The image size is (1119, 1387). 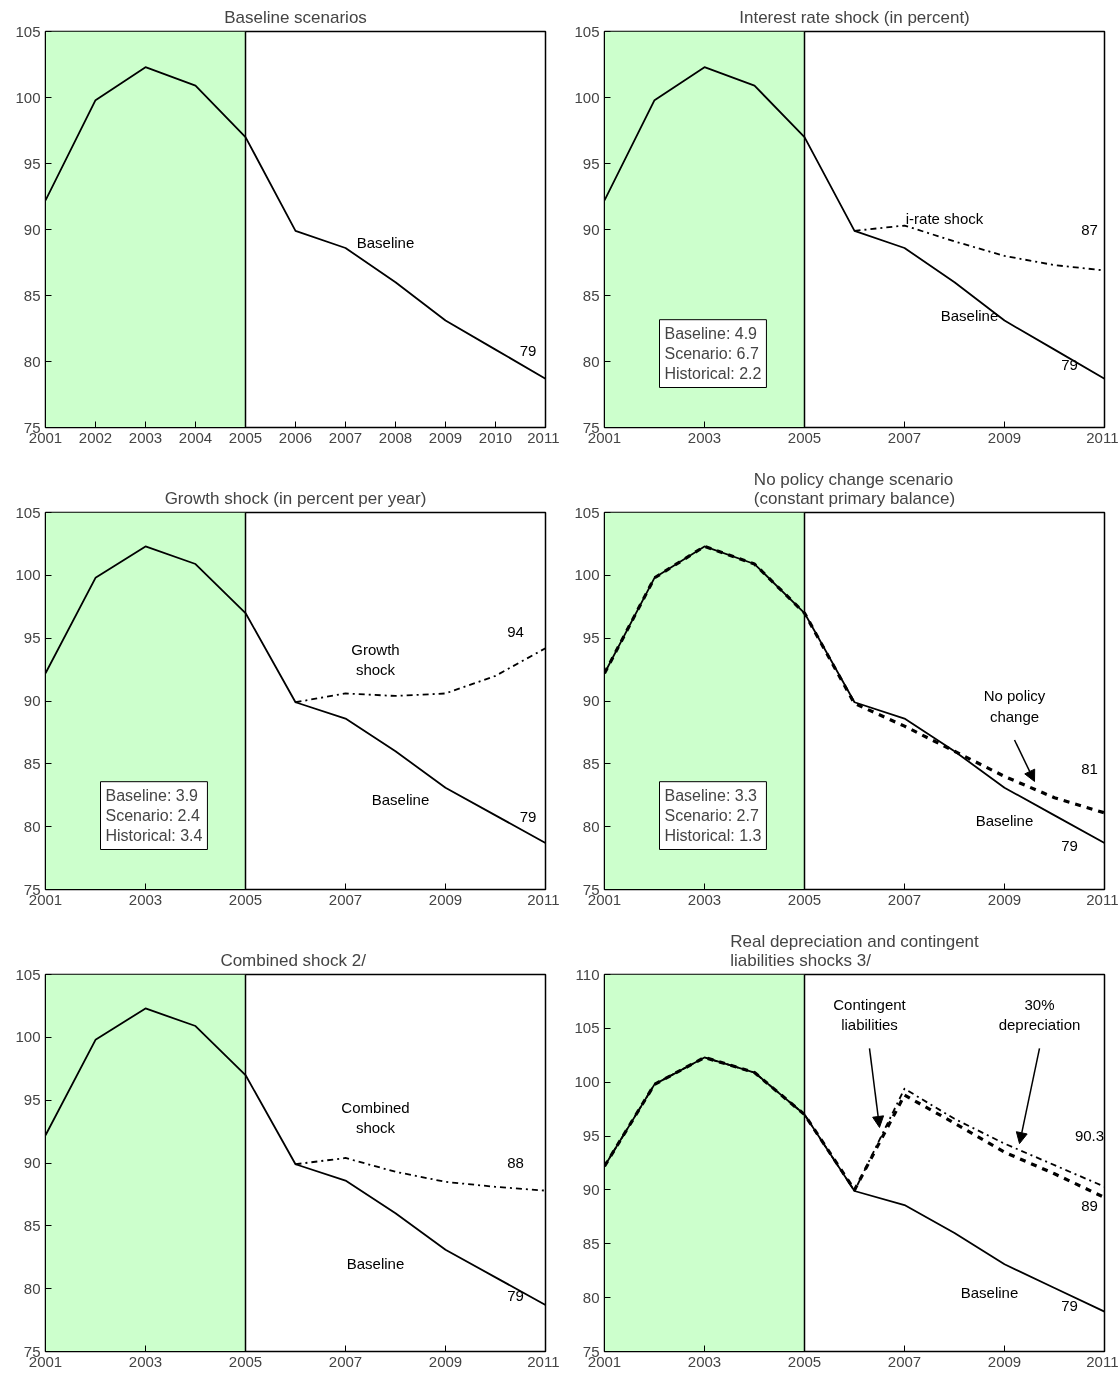 What do you see at coordinates (154, 836) in the screenshot?
I see `annotation: Historical: 3.4` at bounding box center [154, 836].